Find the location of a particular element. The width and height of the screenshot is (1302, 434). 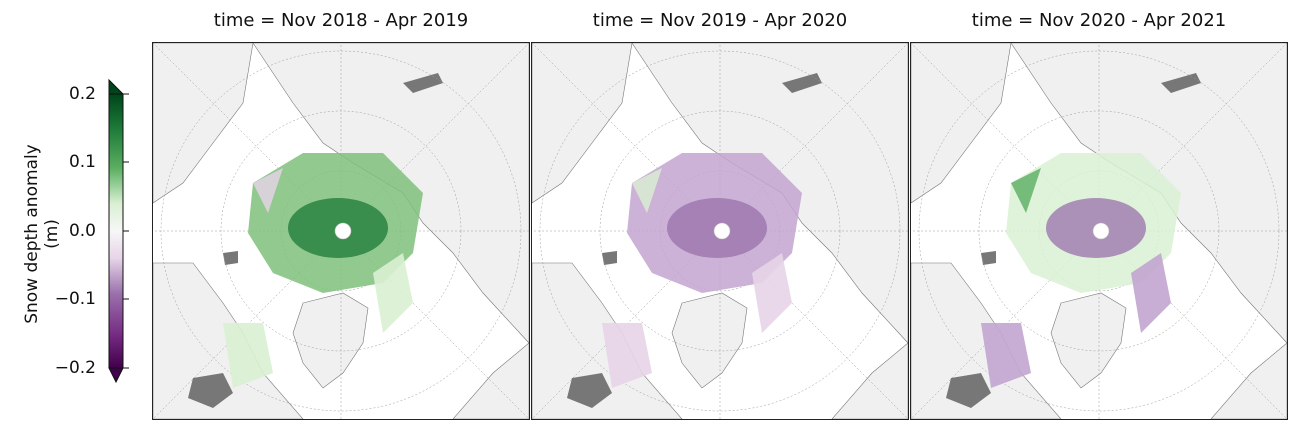

panel-title: time = Nov 2018 - Apr 2019 is located at coordinates (341, 20).